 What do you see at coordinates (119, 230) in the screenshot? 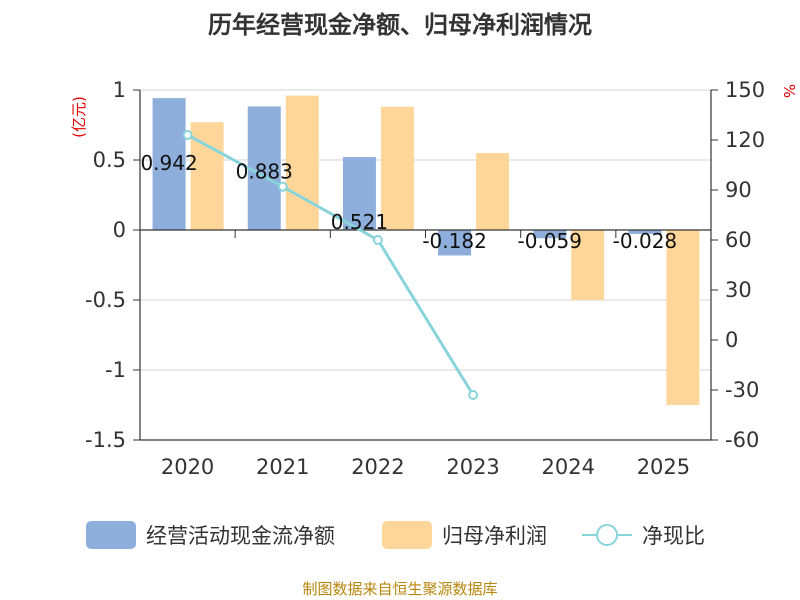
I see `left-tick-label: 0` at bounding box center [119, 230].